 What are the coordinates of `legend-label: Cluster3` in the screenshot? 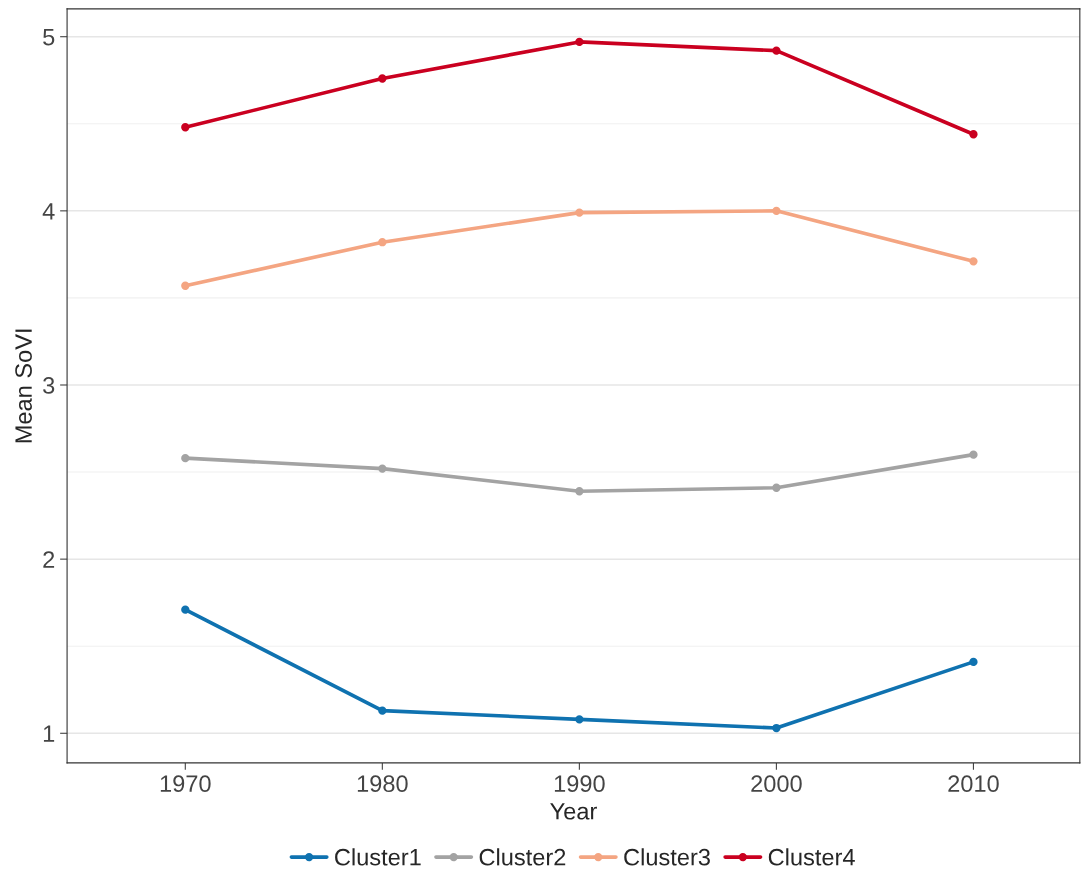 It's located at (667, 857).